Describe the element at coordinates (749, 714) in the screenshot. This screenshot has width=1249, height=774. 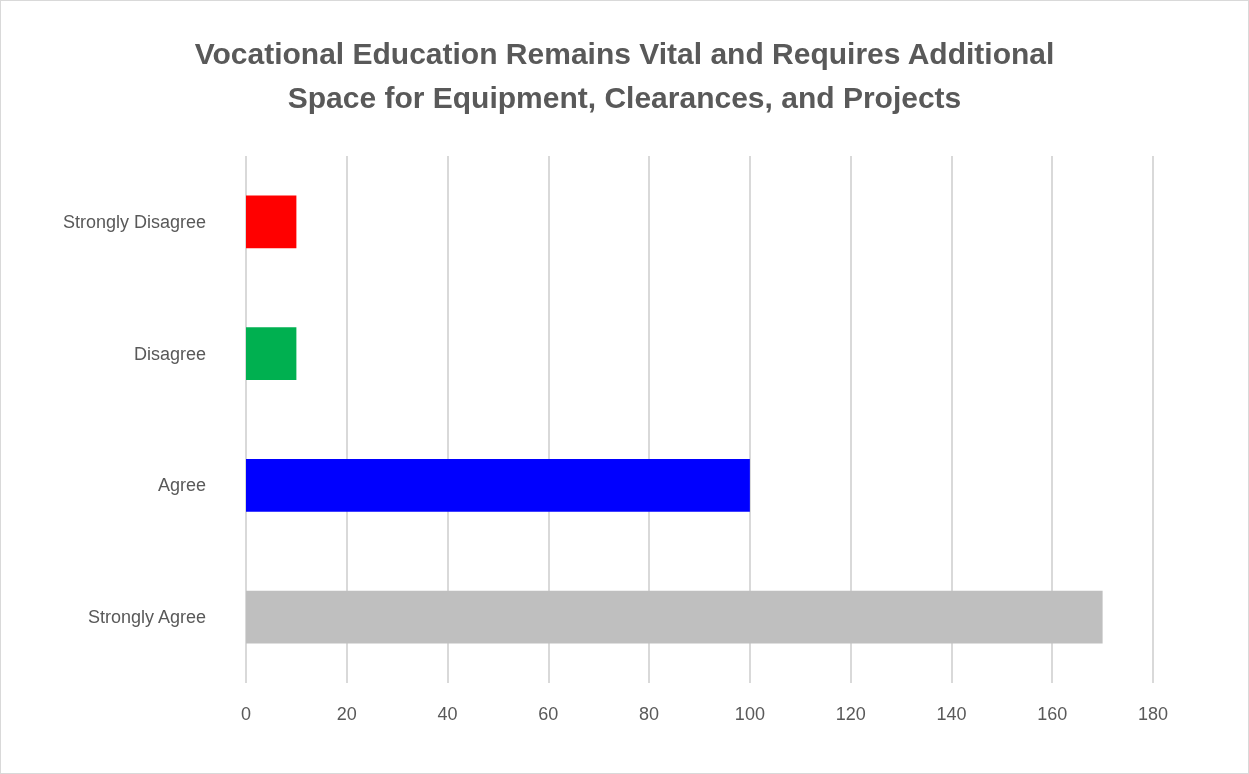
I see `x-tick-label: 100` at that location.